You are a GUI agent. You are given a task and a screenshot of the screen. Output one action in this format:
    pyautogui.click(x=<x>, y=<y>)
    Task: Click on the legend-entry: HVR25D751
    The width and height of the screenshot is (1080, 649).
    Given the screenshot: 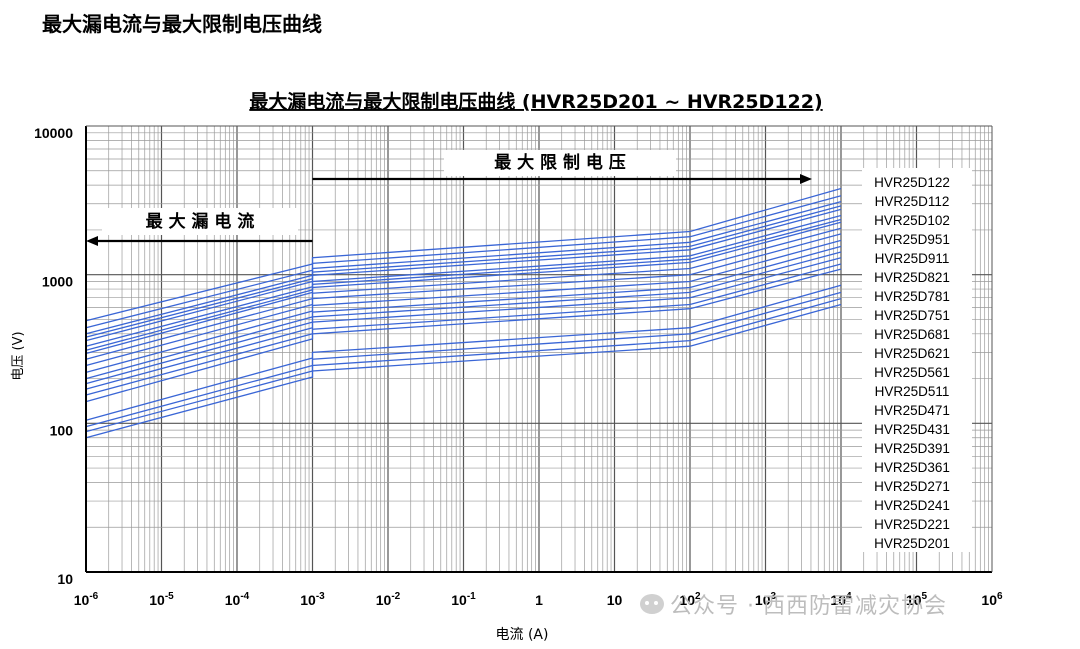 What is the action you would take?
    pyautogui.click(x=912, y=315)
    